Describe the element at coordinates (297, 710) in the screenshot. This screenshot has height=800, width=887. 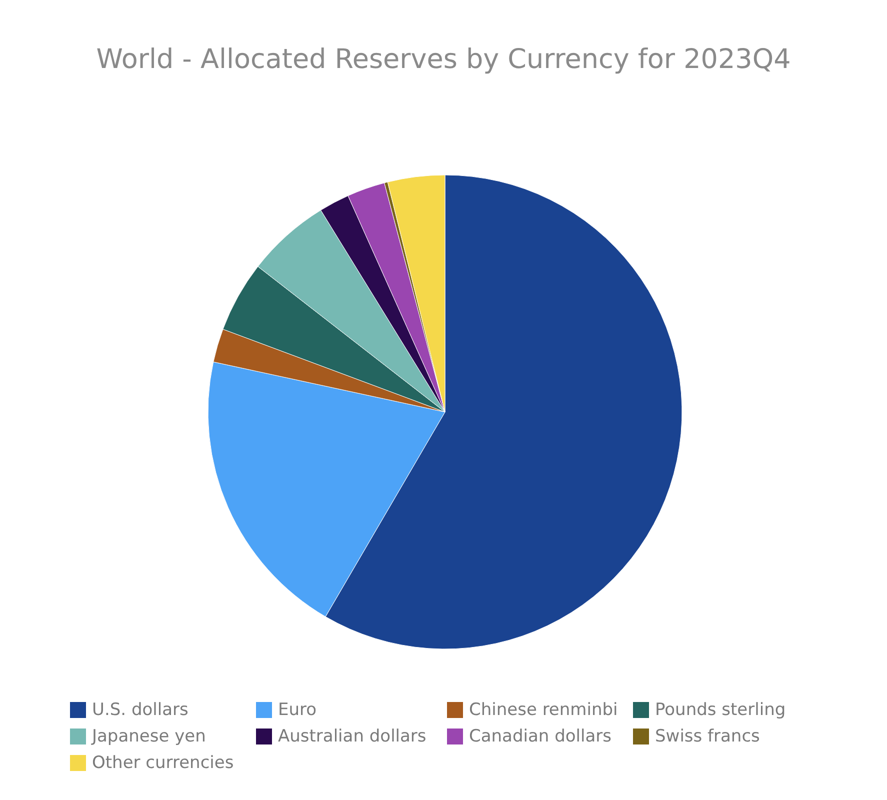
I see `legend-label: Euro` at that location.